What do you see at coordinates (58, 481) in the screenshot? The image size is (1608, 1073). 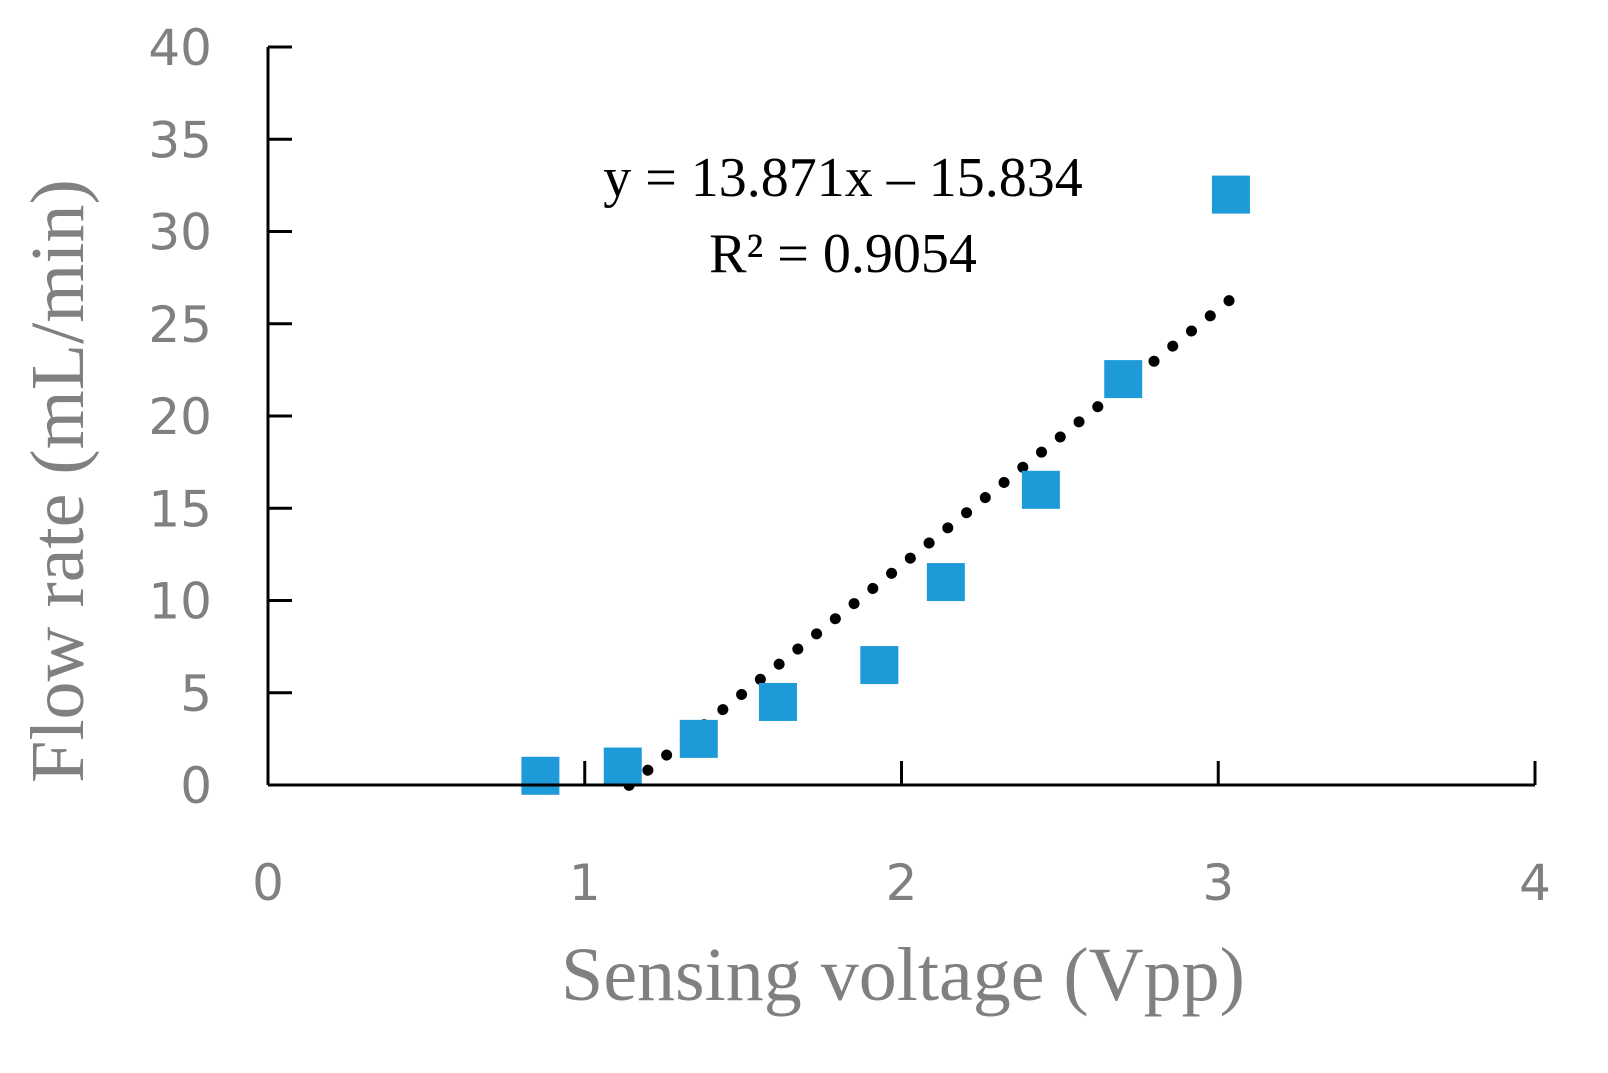 I see `y-axis-title: Flow rate (mL/min)` at bounding box center [58, 481].